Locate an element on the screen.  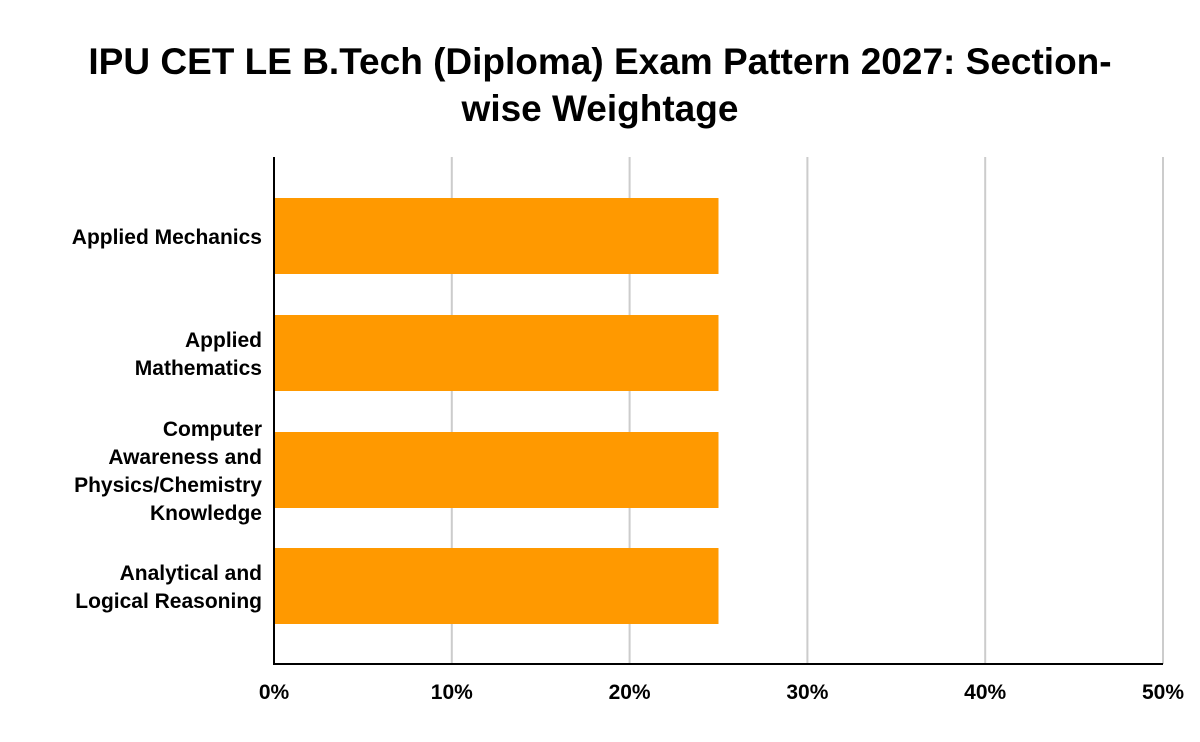
category-label-0: Applied Mechanics is located at coordinates (167, 237).